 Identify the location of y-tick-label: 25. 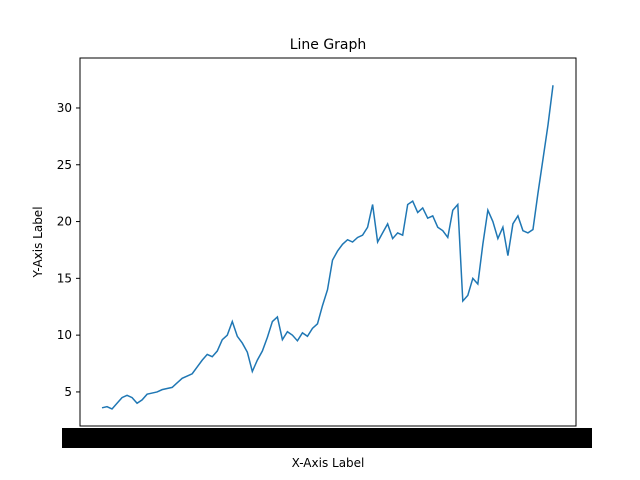
(64, 165).